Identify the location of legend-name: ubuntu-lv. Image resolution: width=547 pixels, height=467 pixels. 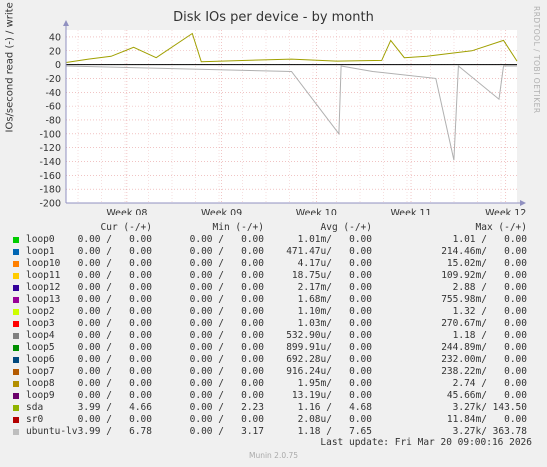
(52, 431).